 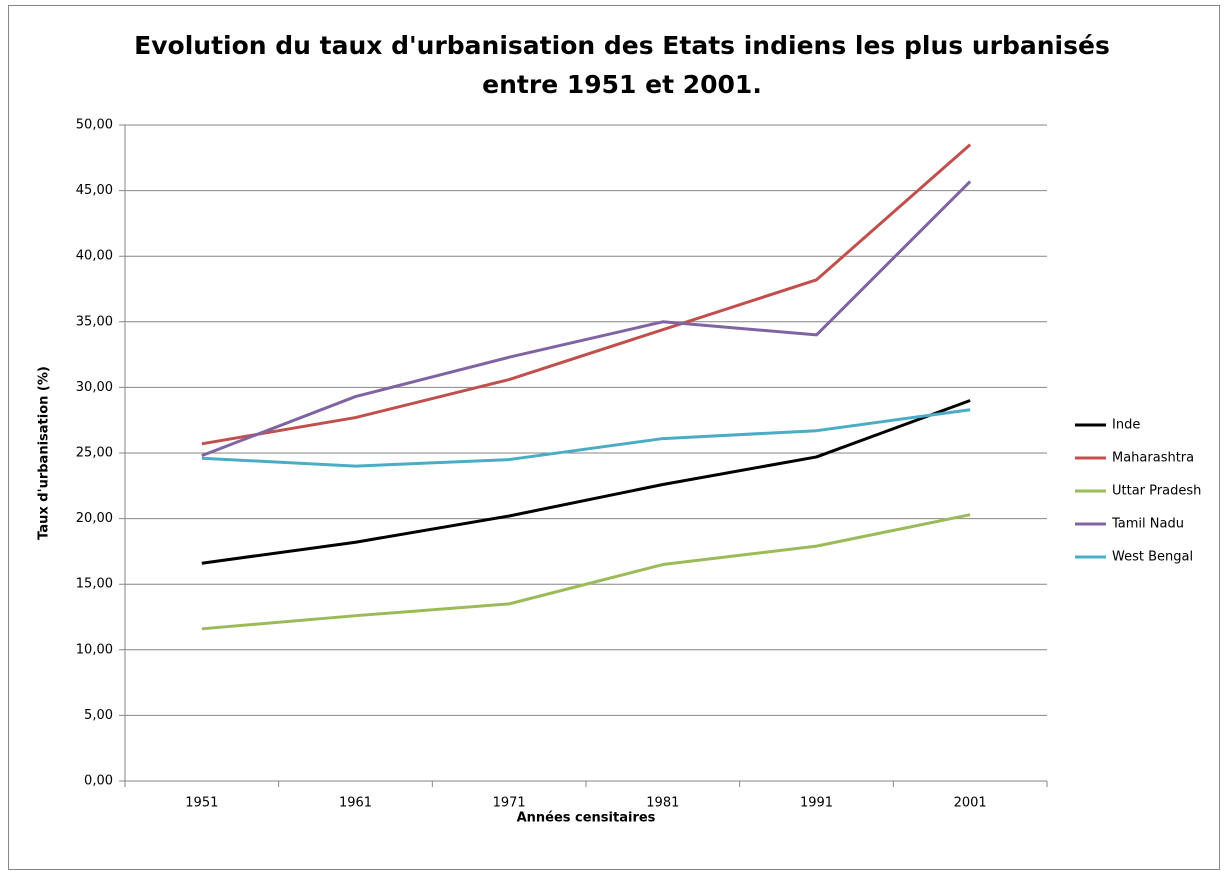 I want to click on y-tick-label: 30,00, so click(x=94, y=387).